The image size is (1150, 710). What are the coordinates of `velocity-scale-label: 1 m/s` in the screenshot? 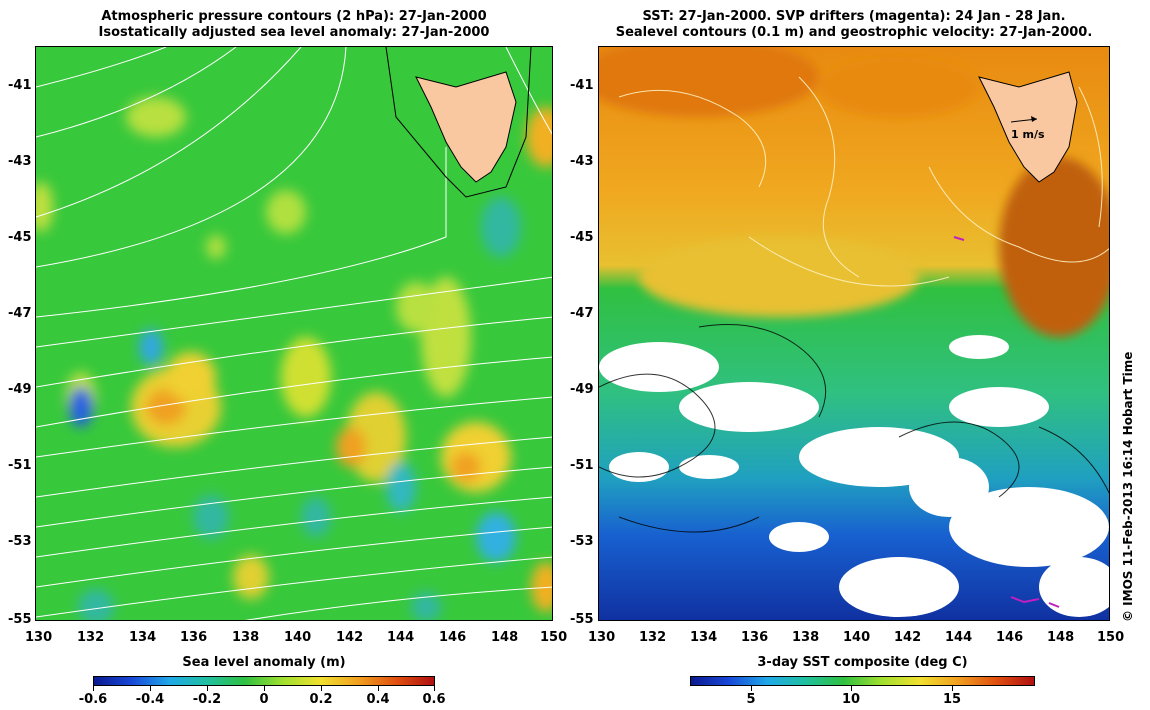 It's located at (1028, 134).